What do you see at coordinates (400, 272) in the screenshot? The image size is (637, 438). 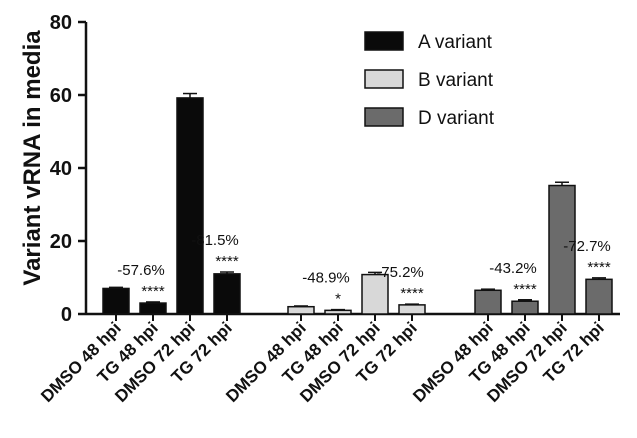 I see `percent-change-label: -75.2%` at bounding box center [400, 272].